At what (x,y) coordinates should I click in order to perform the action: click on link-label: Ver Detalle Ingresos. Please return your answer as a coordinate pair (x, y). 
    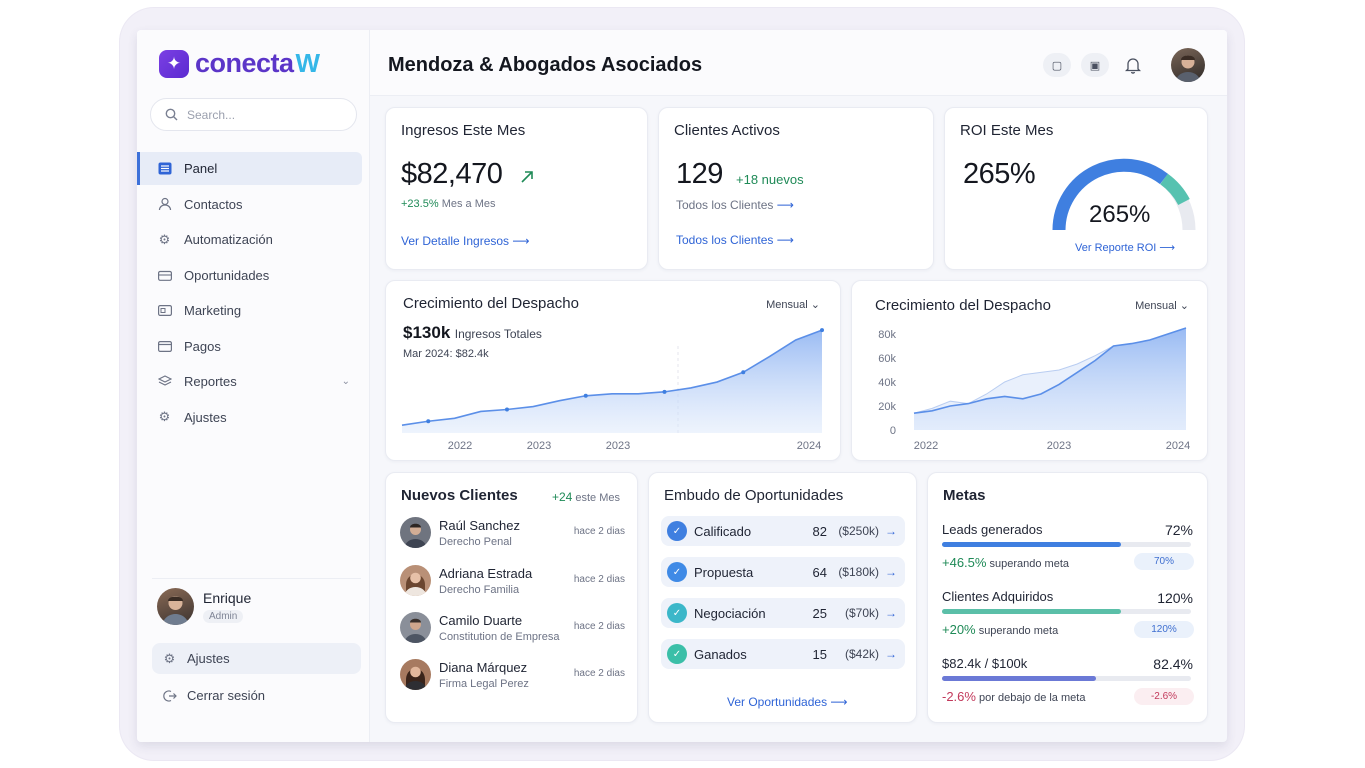
    Looking at the image, I should click on (455, 241).